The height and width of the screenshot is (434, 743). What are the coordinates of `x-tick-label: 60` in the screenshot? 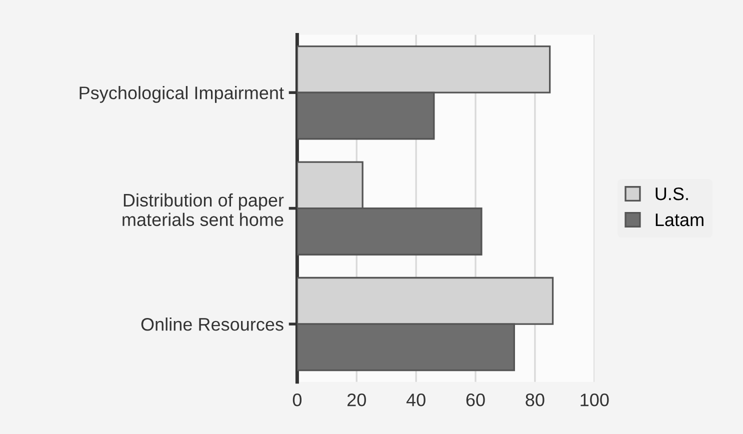 It's located at (475, 400).